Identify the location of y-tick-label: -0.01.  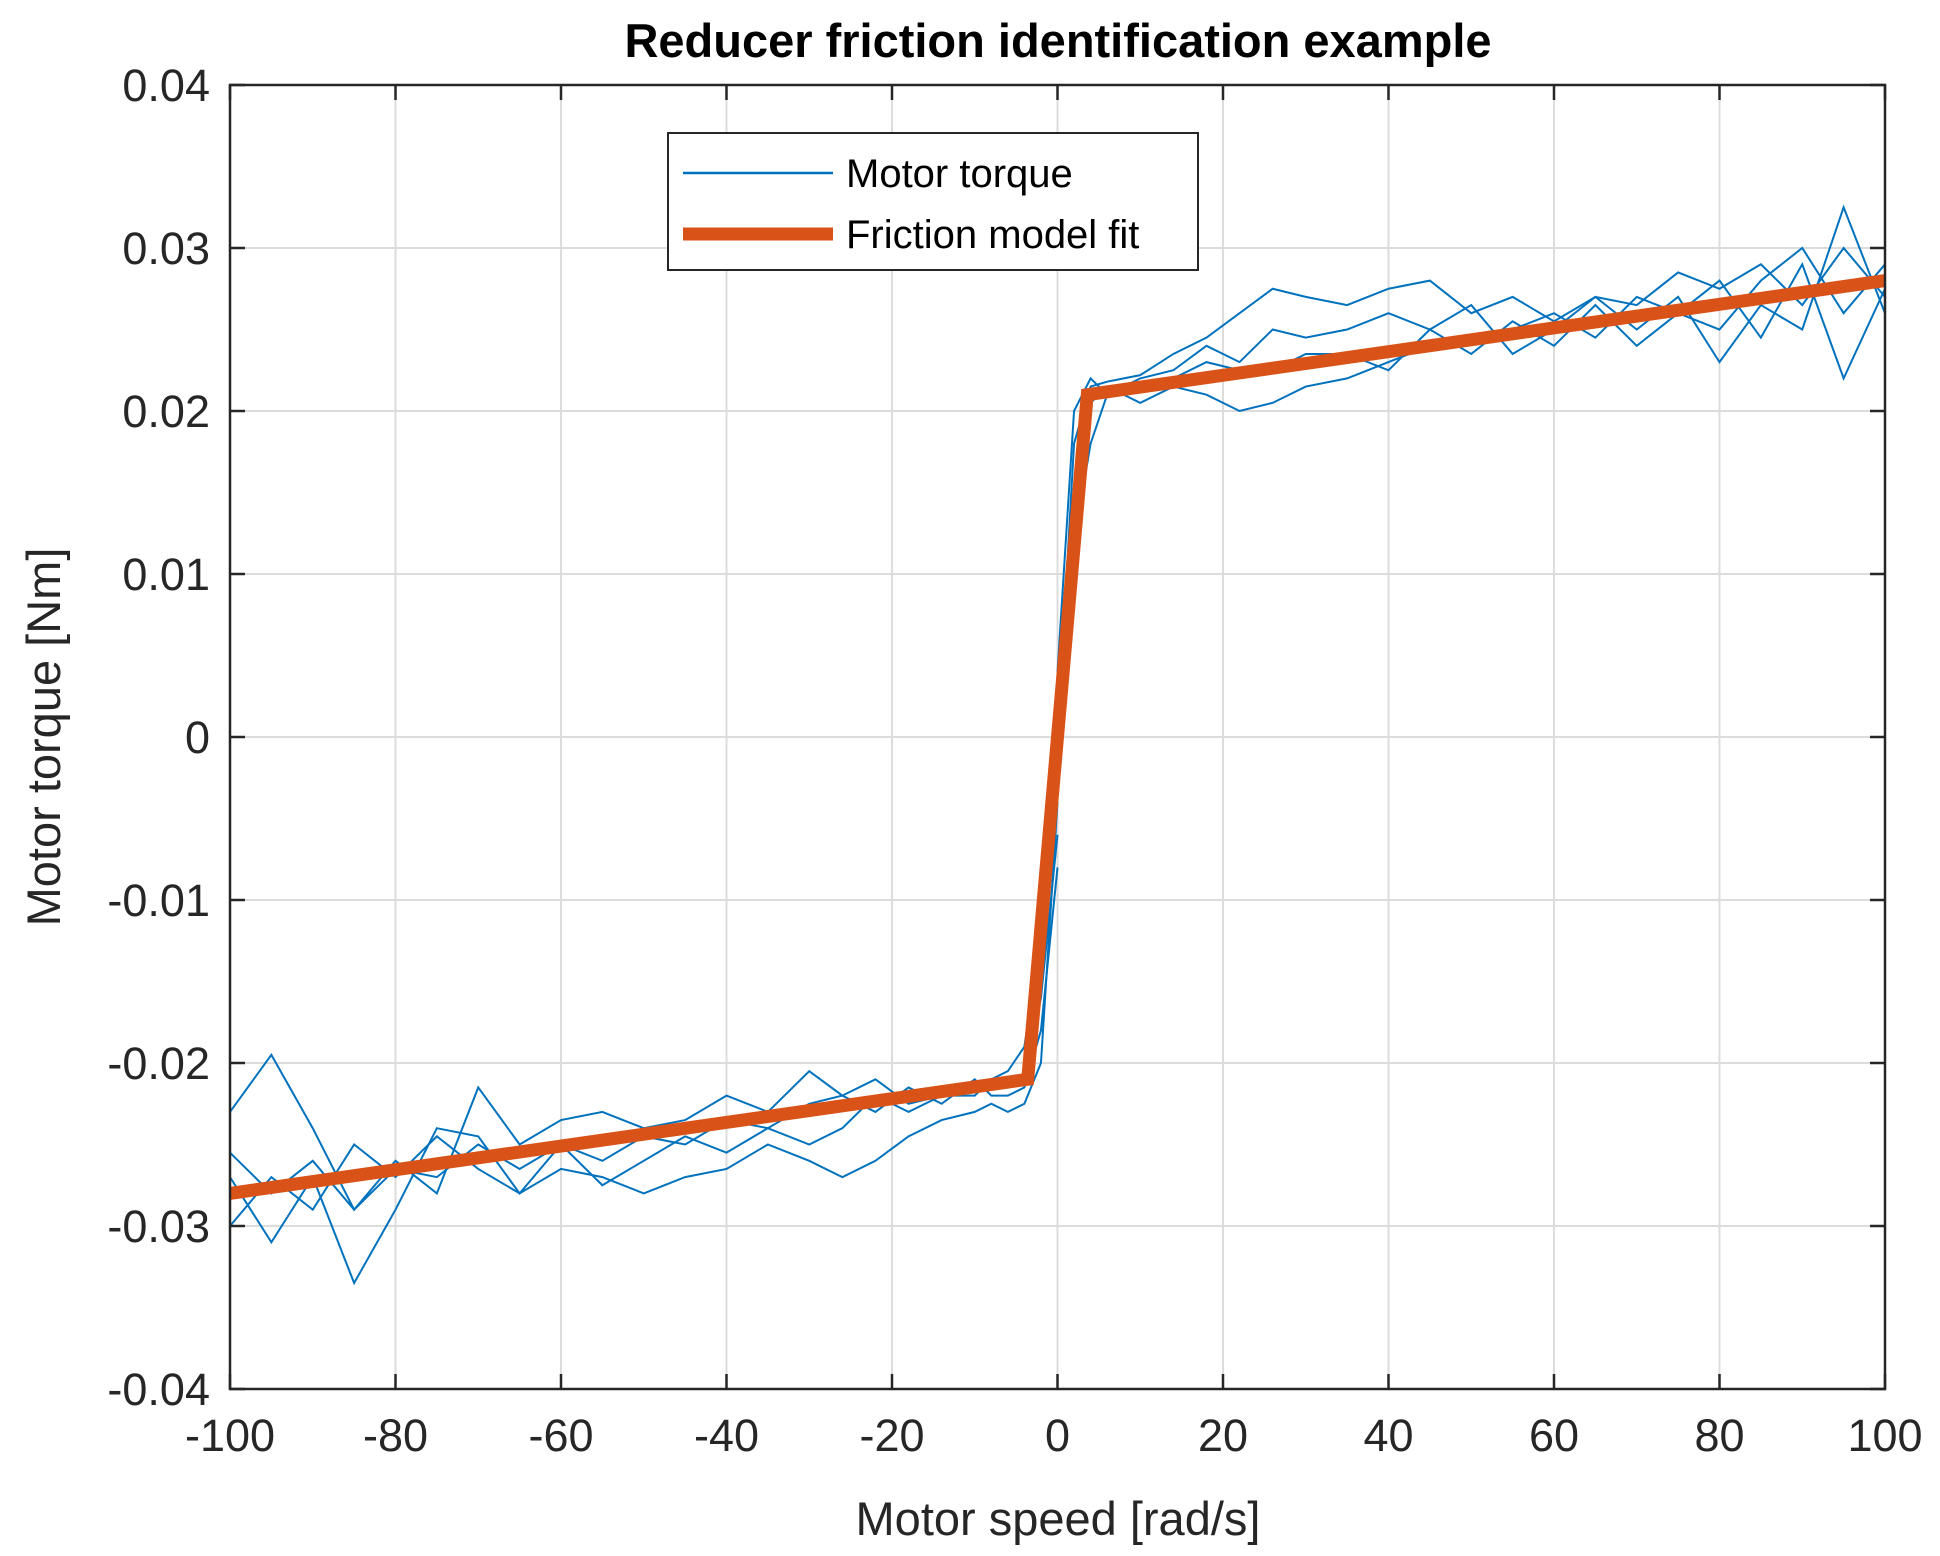
(158, 900).